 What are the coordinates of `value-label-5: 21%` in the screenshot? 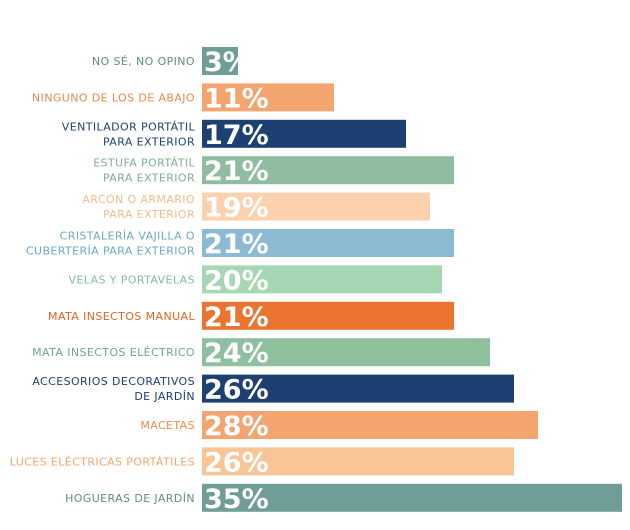 It's located at (236, 244).